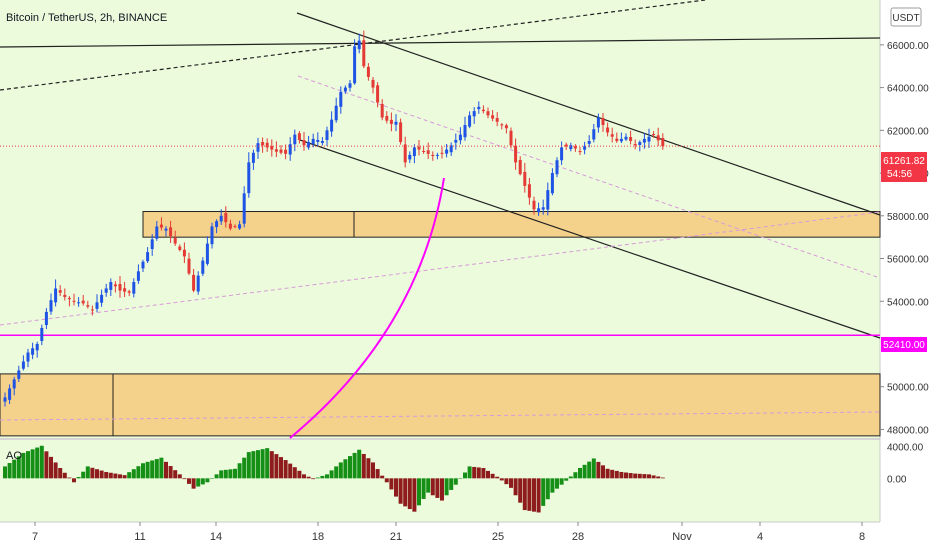  What do you see at coordinates (448, 532) in the screenshot?
I see `time-axis: 7 11 14 18 21 25 28 Nov 4 8` at bounding box center [448, 532].